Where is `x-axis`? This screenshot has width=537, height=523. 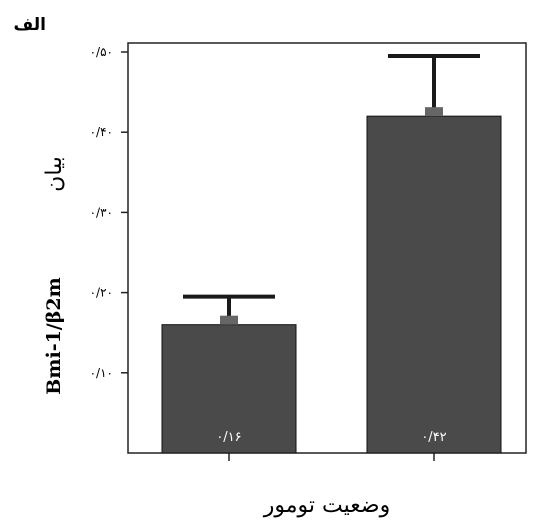
x-axis is located at coordinates (331, 457).